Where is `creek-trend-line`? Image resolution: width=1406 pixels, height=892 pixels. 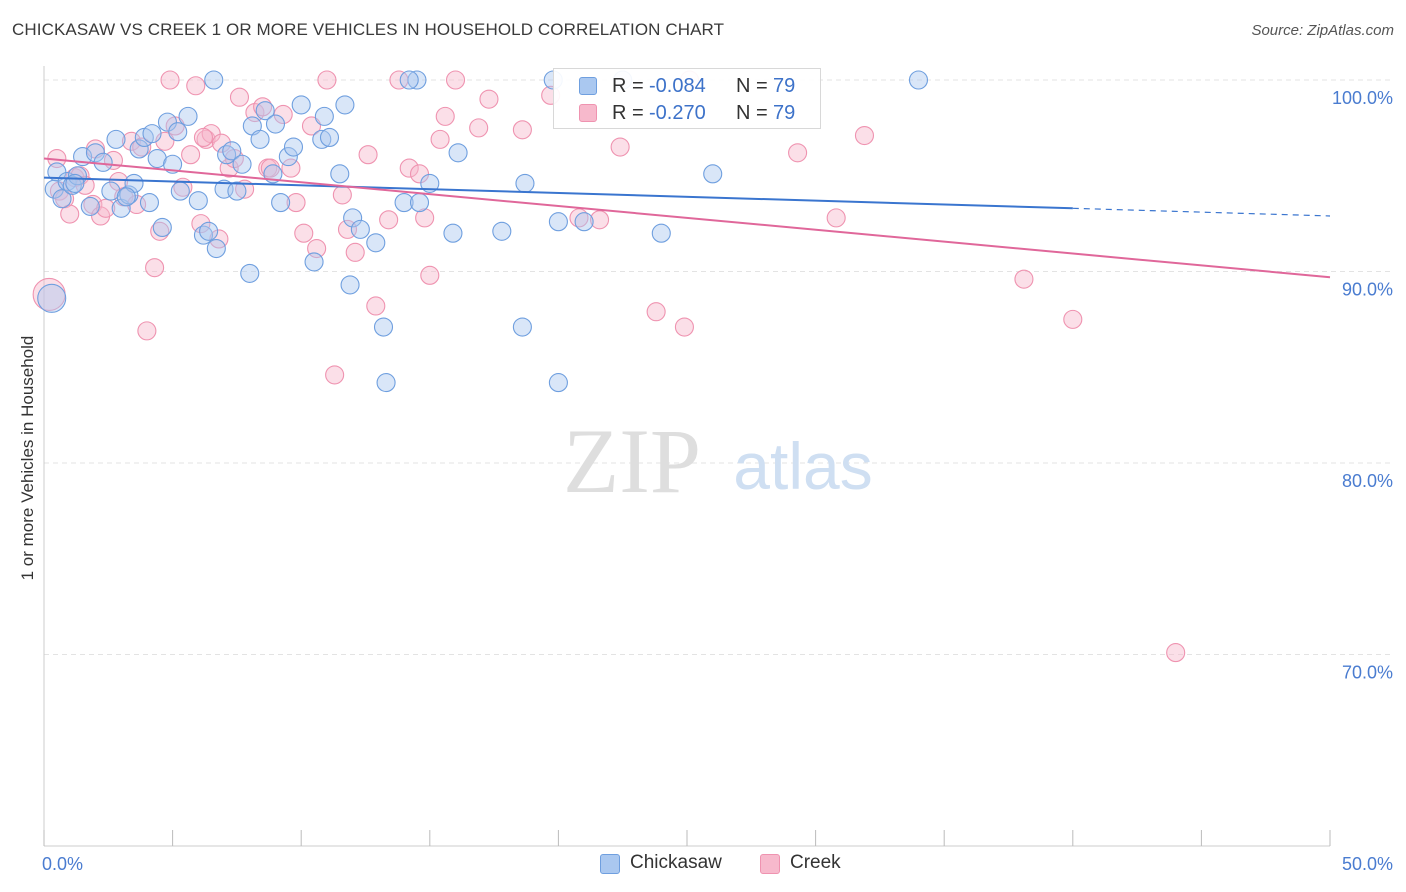 creek-trend-line is located at coordinates (687, 218).